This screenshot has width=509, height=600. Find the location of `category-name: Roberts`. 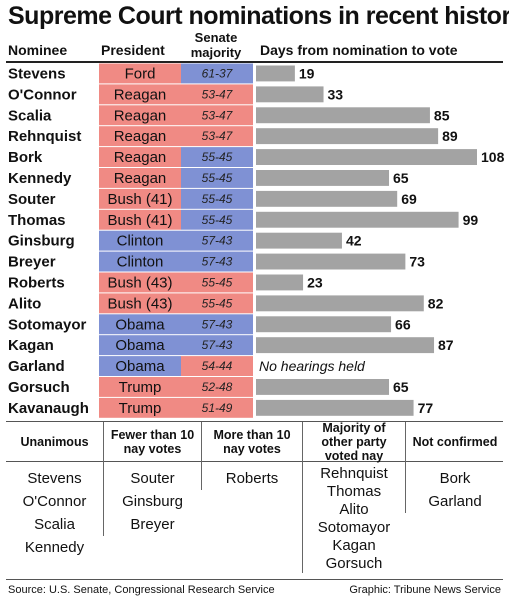

category-name: Roberts is located at coordinates (252, 478).